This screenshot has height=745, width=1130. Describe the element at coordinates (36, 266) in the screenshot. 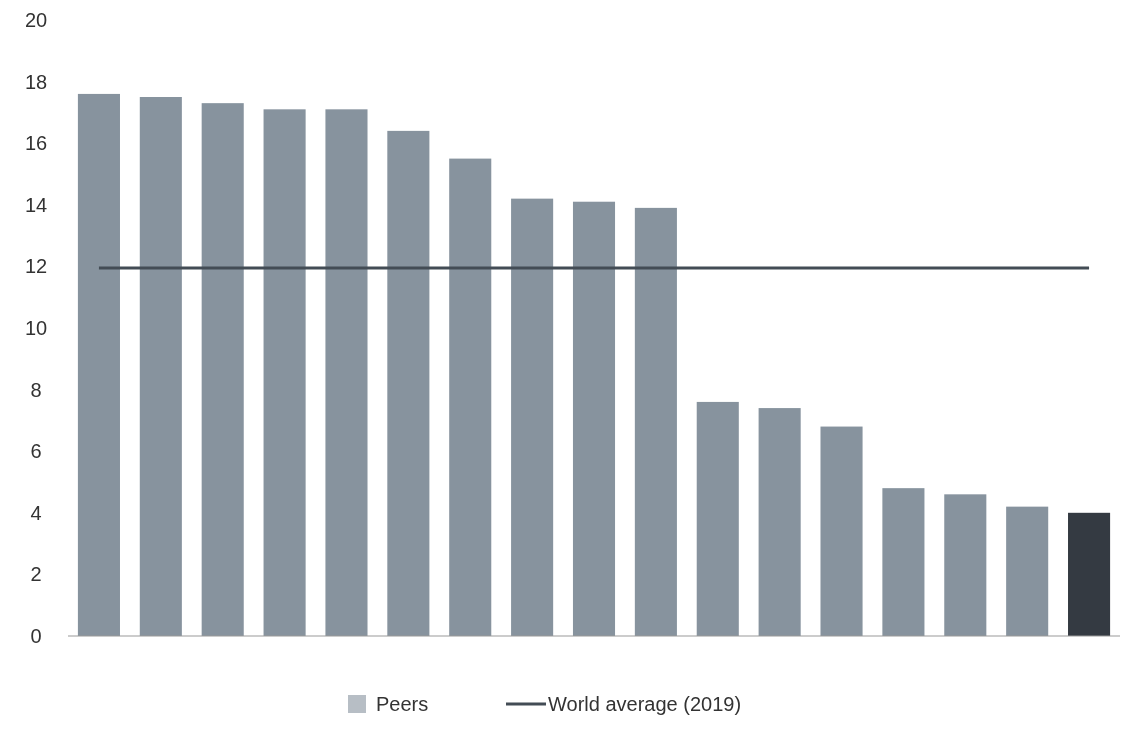

I see `y-tick-label: 12` at that location.